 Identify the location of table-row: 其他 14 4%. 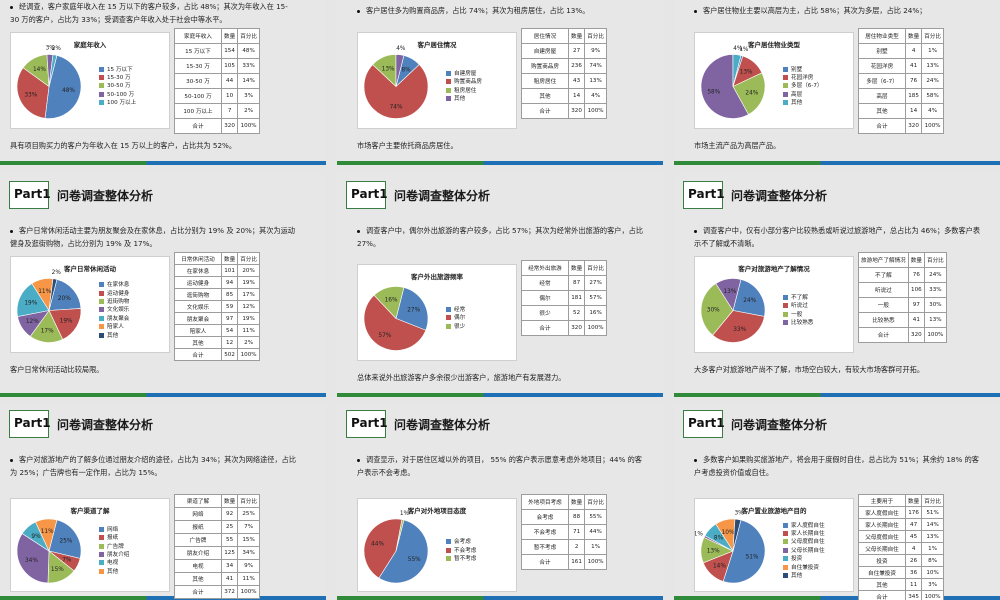
(564, 96).